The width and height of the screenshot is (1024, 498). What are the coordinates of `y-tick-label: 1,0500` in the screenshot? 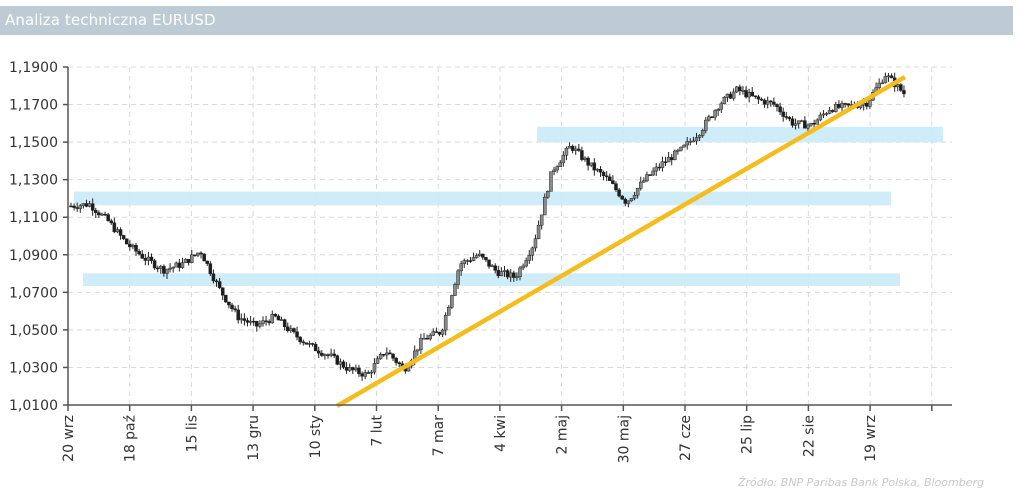 It's located at (33, 331).